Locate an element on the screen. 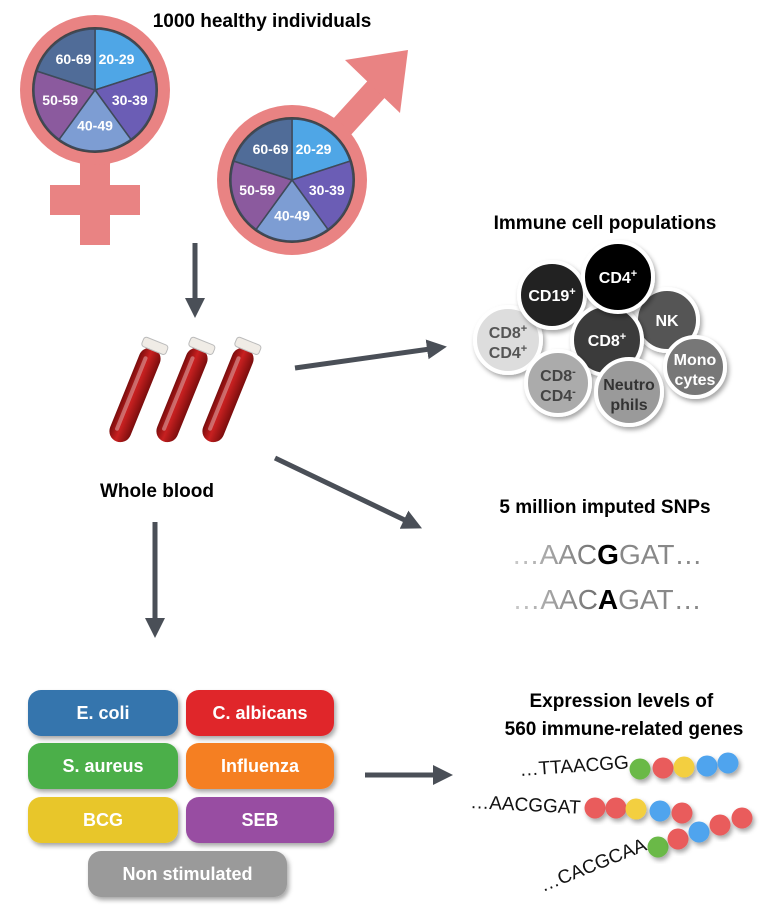 The height and width of the screenshot is (922, 771). cell-cd8-cd4-: CD8-CD4- is located at coordinates (558, 383).